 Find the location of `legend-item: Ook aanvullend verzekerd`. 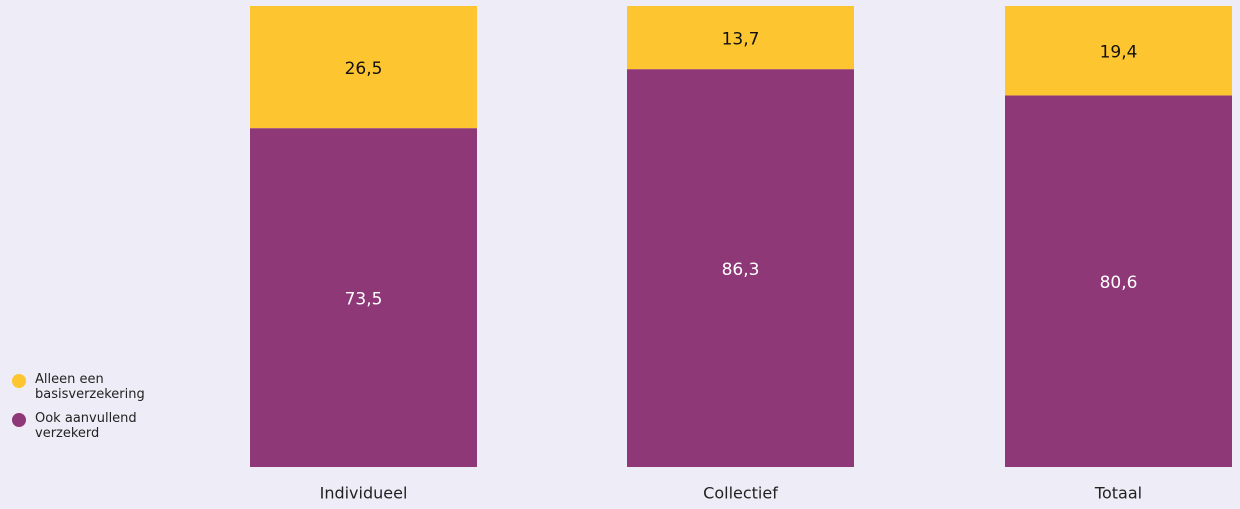

legend-item: Ook aanvullend verzekerd is located at coordinates (97, 426).